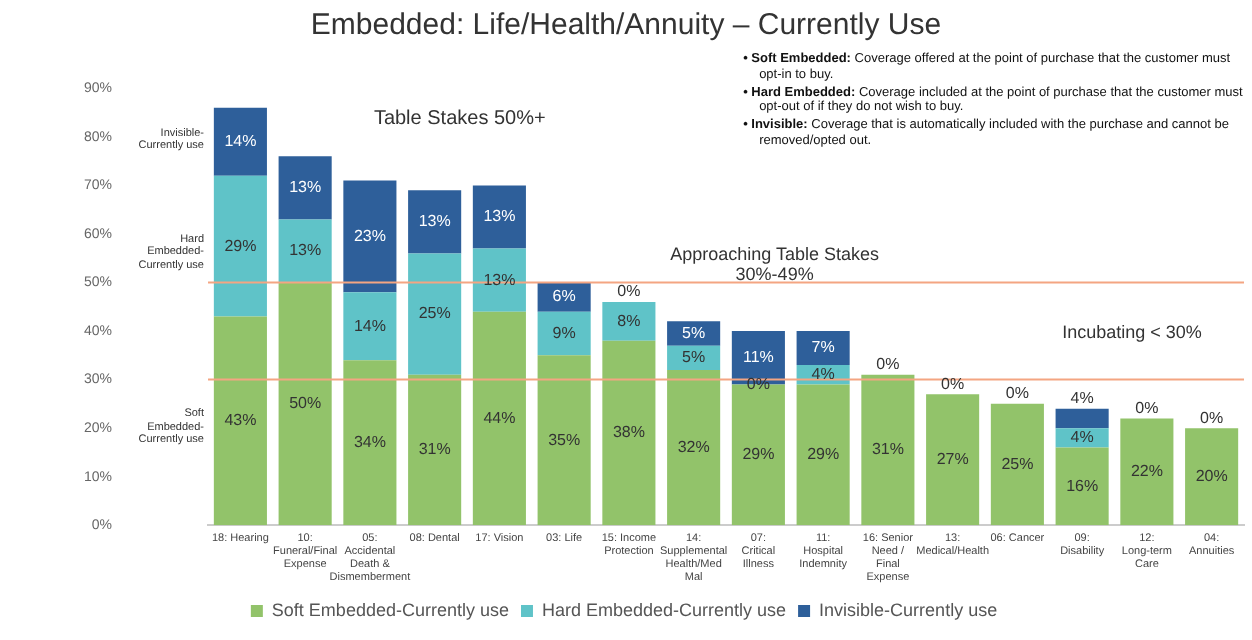  What do you see at coordinates (390, 609) in the screenshot?
I see `legend-label: Soft Embedded-Currently use` at bounding box center [390, 609].